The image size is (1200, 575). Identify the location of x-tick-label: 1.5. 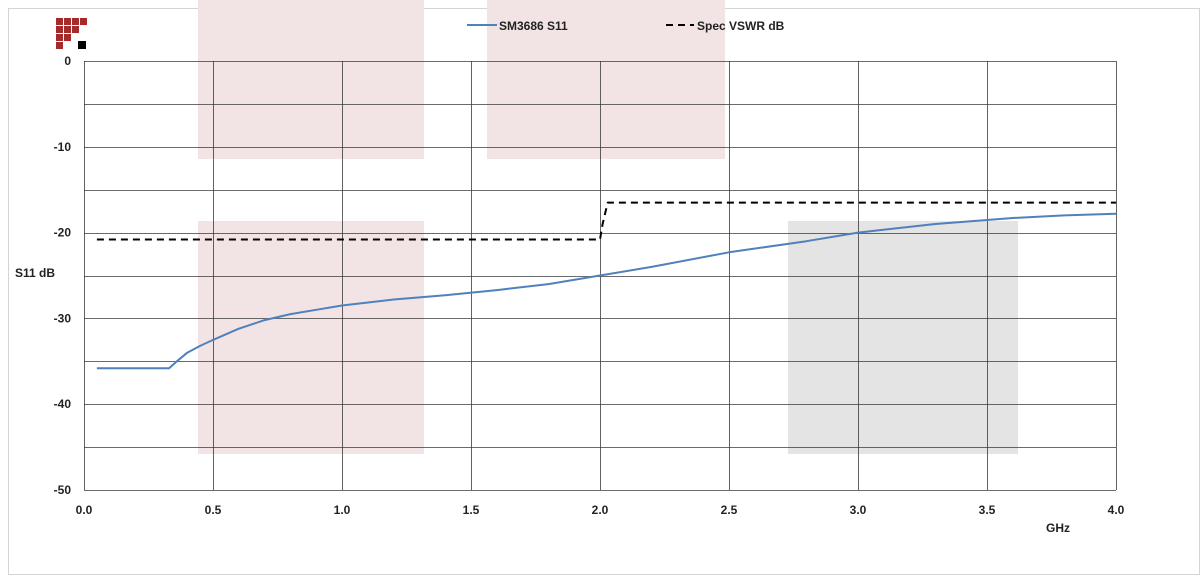
(471, 510).